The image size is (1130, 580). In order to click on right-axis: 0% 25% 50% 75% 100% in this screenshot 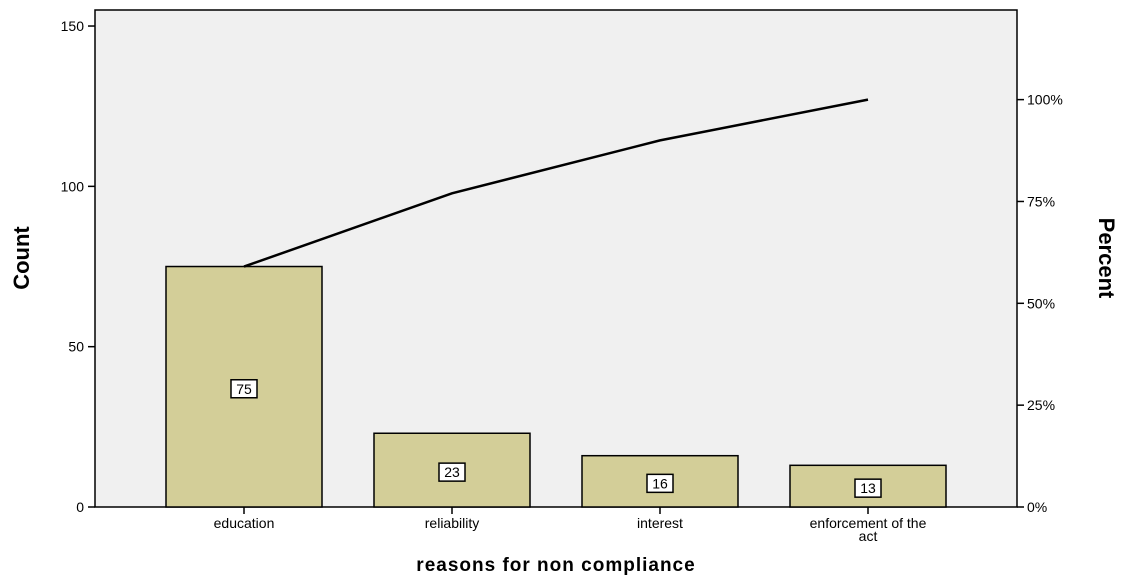, I will do `click(1040, 303)`.